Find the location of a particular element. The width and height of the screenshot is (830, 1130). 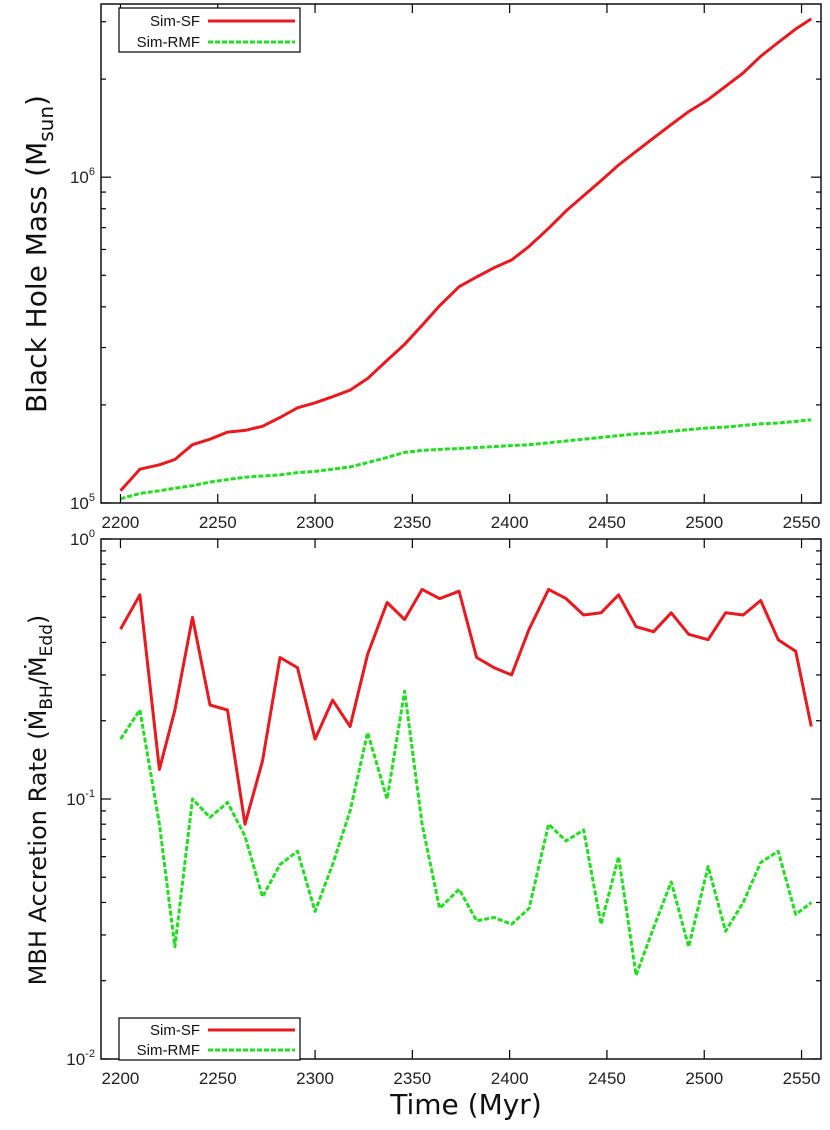

top-x-tick-label-2400: 2400 is located at coordinates (510, 522).